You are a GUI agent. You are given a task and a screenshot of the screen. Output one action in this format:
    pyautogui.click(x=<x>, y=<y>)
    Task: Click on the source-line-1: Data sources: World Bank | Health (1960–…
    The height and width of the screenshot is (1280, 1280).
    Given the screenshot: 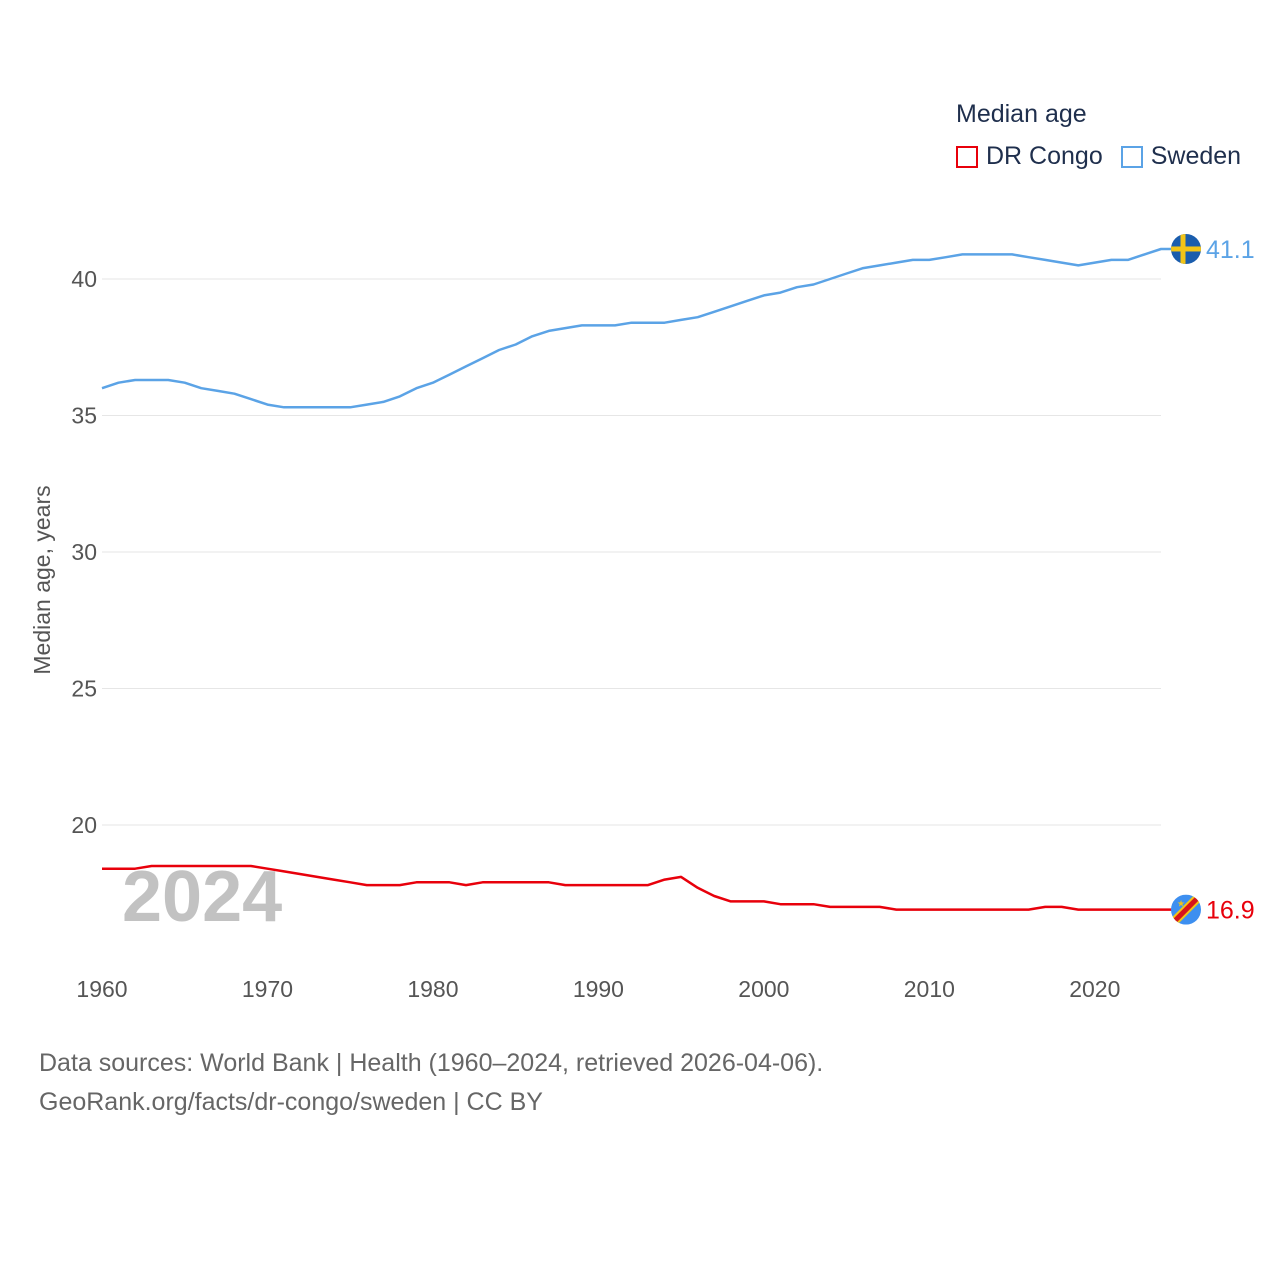 What is the action you would take?
    pyautogui.click(x=431, y=1063)
    